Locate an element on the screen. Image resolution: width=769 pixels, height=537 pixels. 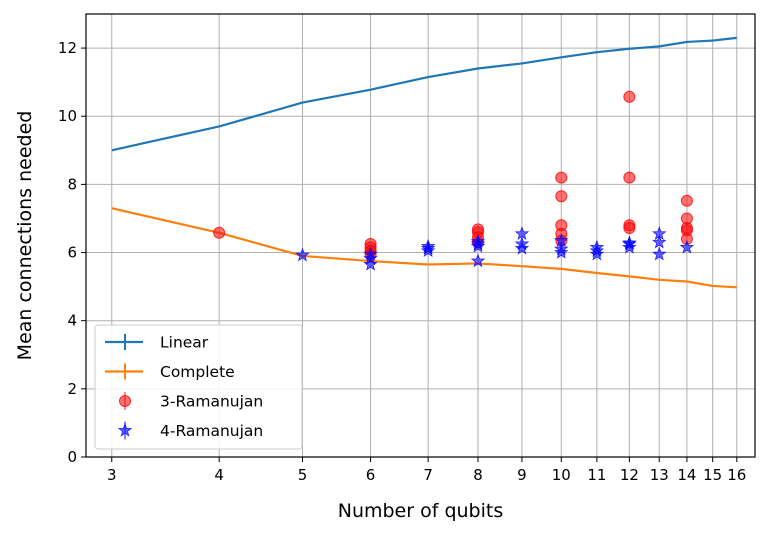
x-tick-label: 12 is located at coordinates (629, 475).